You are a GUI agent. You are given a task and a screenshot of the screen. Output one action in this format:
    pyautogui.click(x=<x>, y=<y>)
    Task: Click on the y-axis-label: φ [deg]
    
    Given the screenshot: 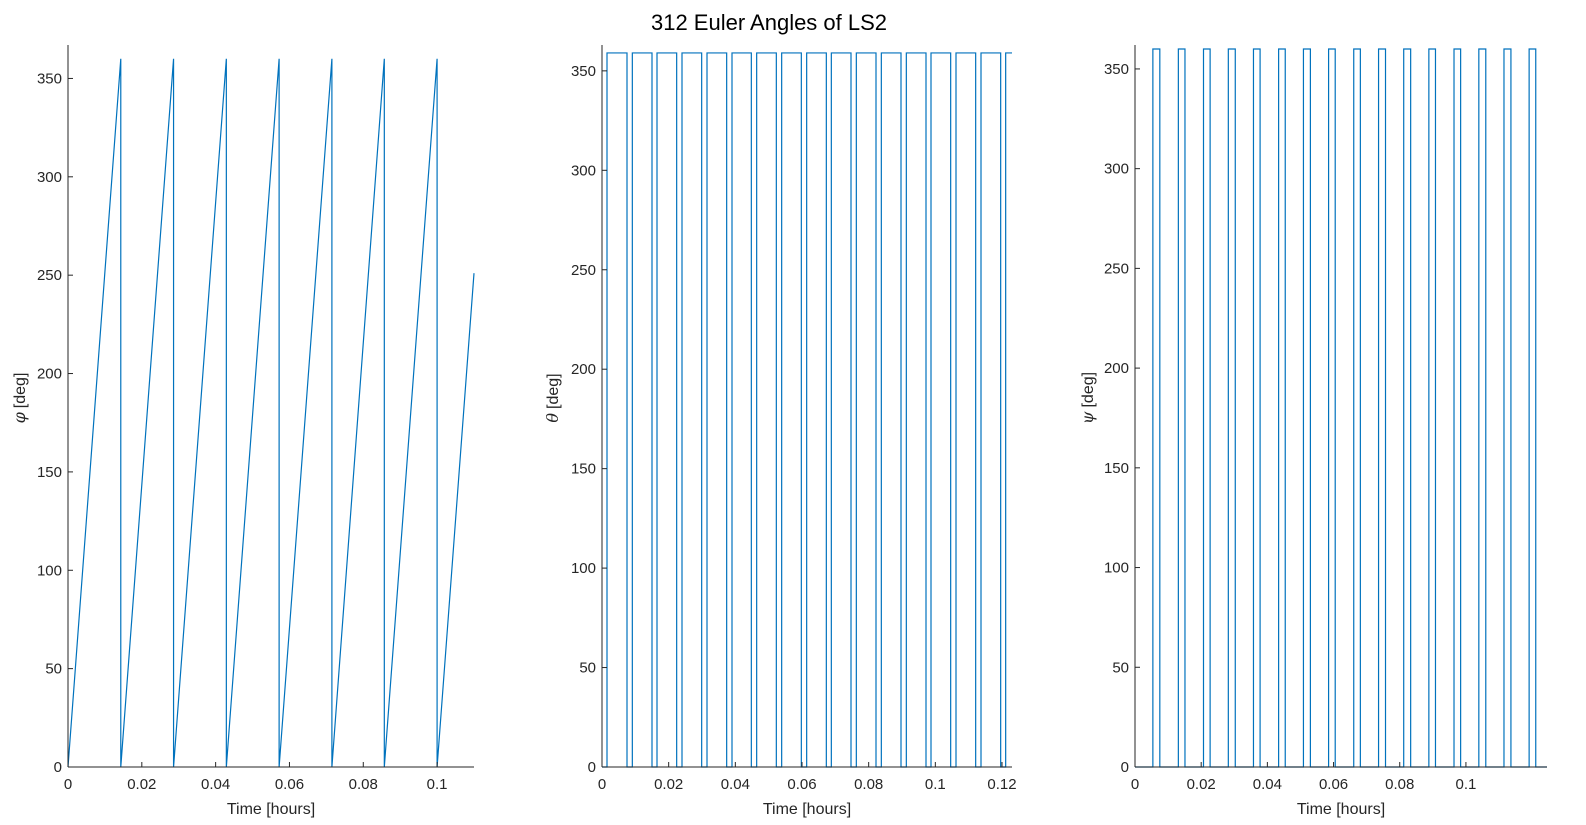 What is the action you would take?
    pyautogui.click(x=19, y=398)
    